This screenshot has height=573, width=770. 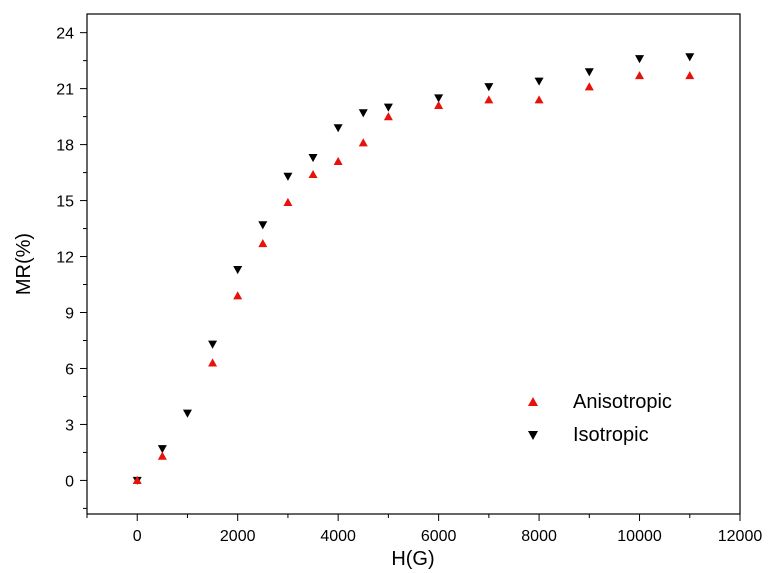 I want to click on x-axis-ticks: 0 2000 4000 6000 8000 10000 12000, so click(x=424, y=529).